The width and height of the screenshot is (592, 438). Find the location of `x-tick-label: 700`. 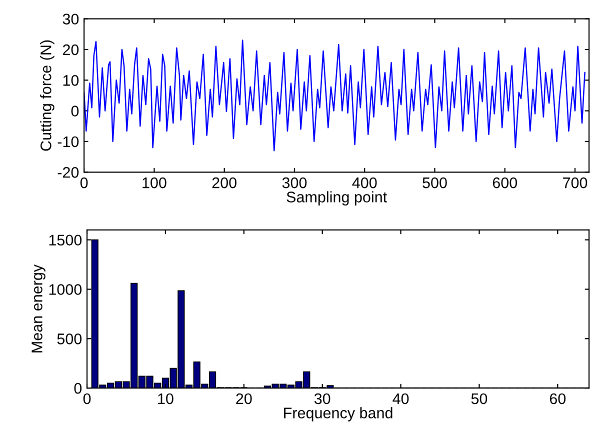

x-tick-label: 700 is located at coordinates (575, 182).